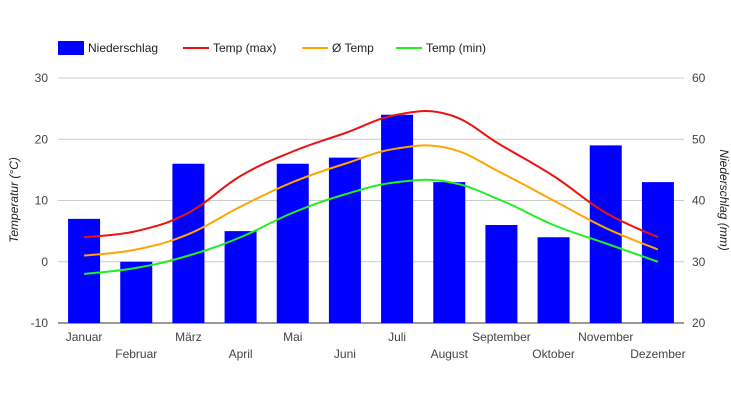 Image resolution: width=731 pixels, height=400 pixels. Describe the element at coordinates (699, 262) in the screenshot. I see `right-tick-label: 30` at that location.